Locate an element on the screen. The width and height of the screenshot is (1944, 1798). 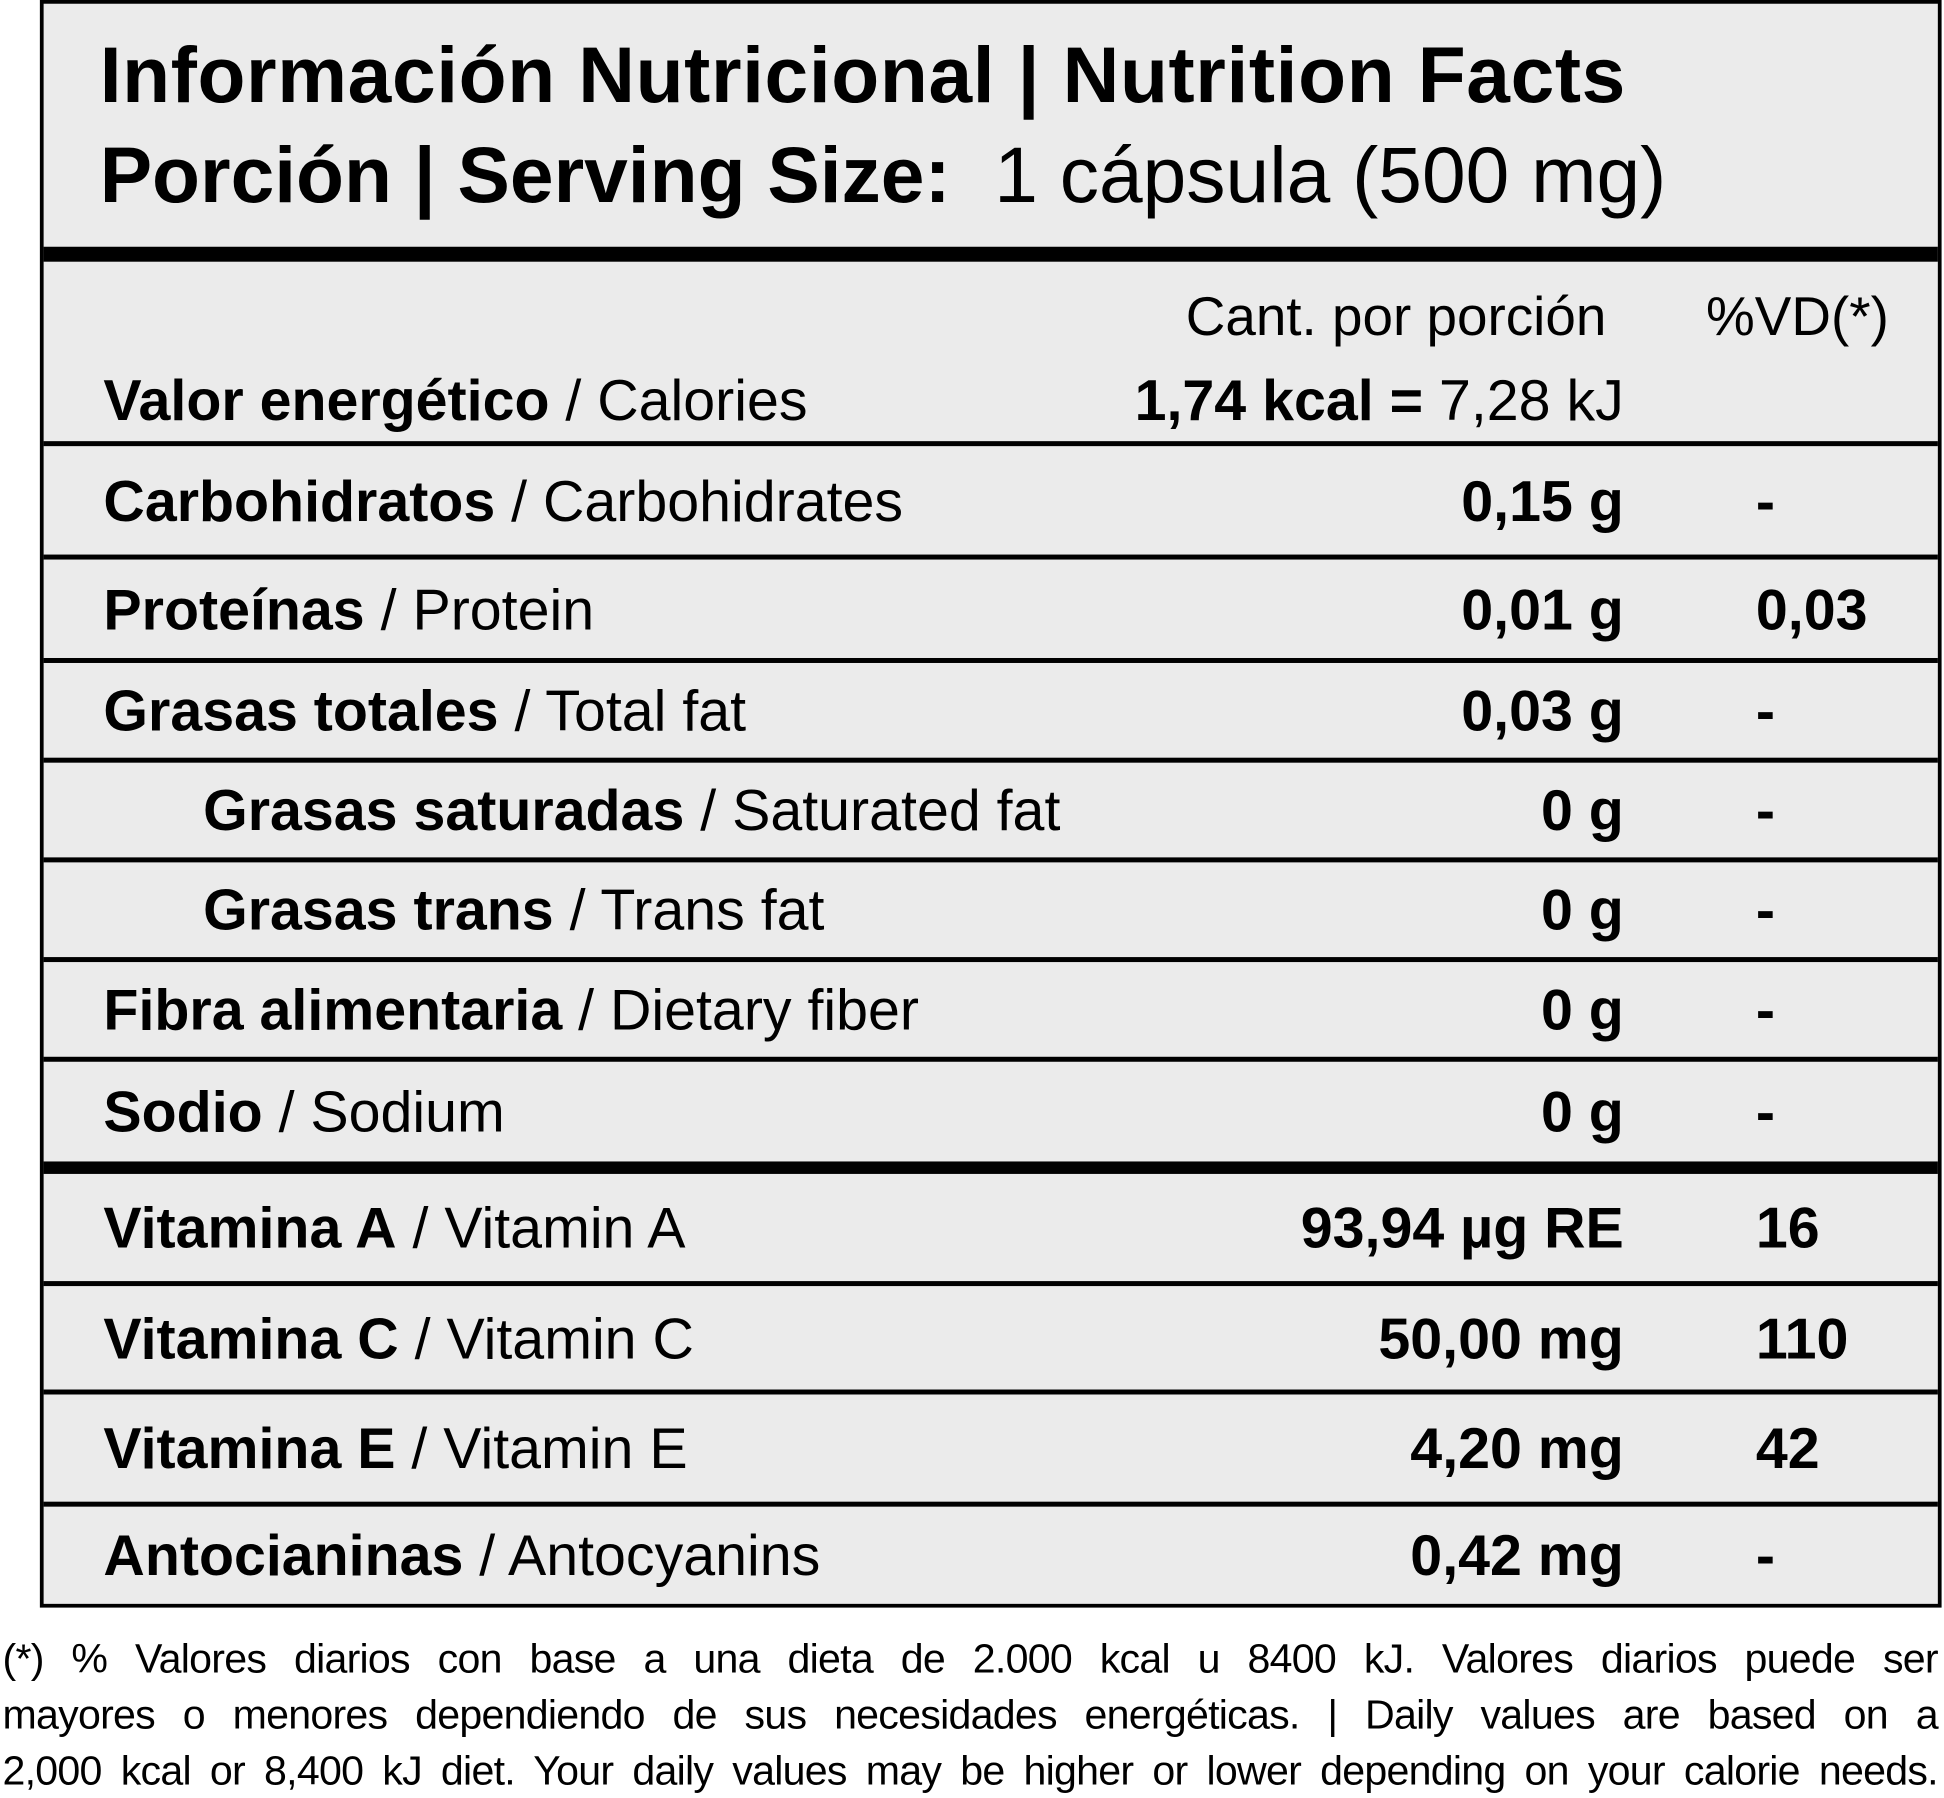
nutrient-row: Sodio / Sodium 0 g - is located at coordinates (991, 1112).